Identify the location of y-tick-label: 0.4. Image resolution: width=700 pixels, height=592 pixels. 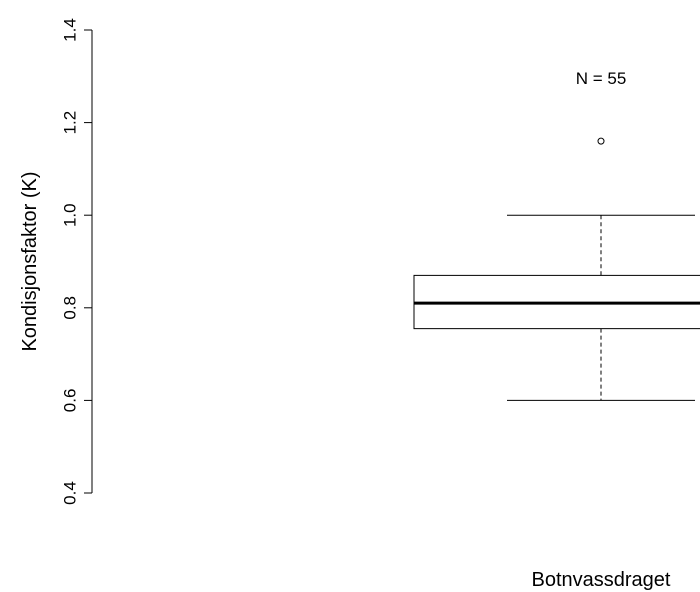
(70, 493).